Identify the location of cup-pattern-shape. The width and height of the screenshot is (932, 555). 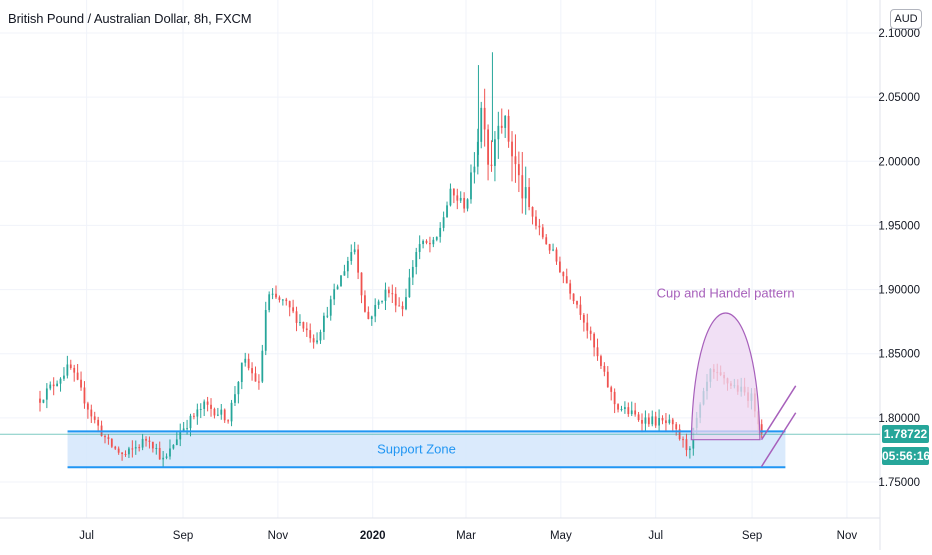
(725, 376).